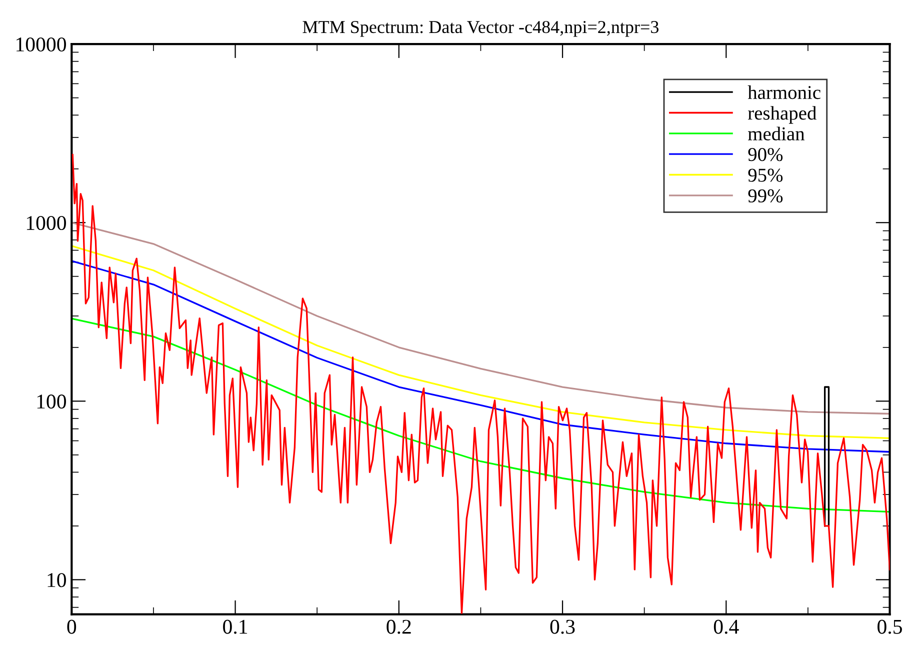  I want to click on y-tick-label: 10000, so click(41, 44).